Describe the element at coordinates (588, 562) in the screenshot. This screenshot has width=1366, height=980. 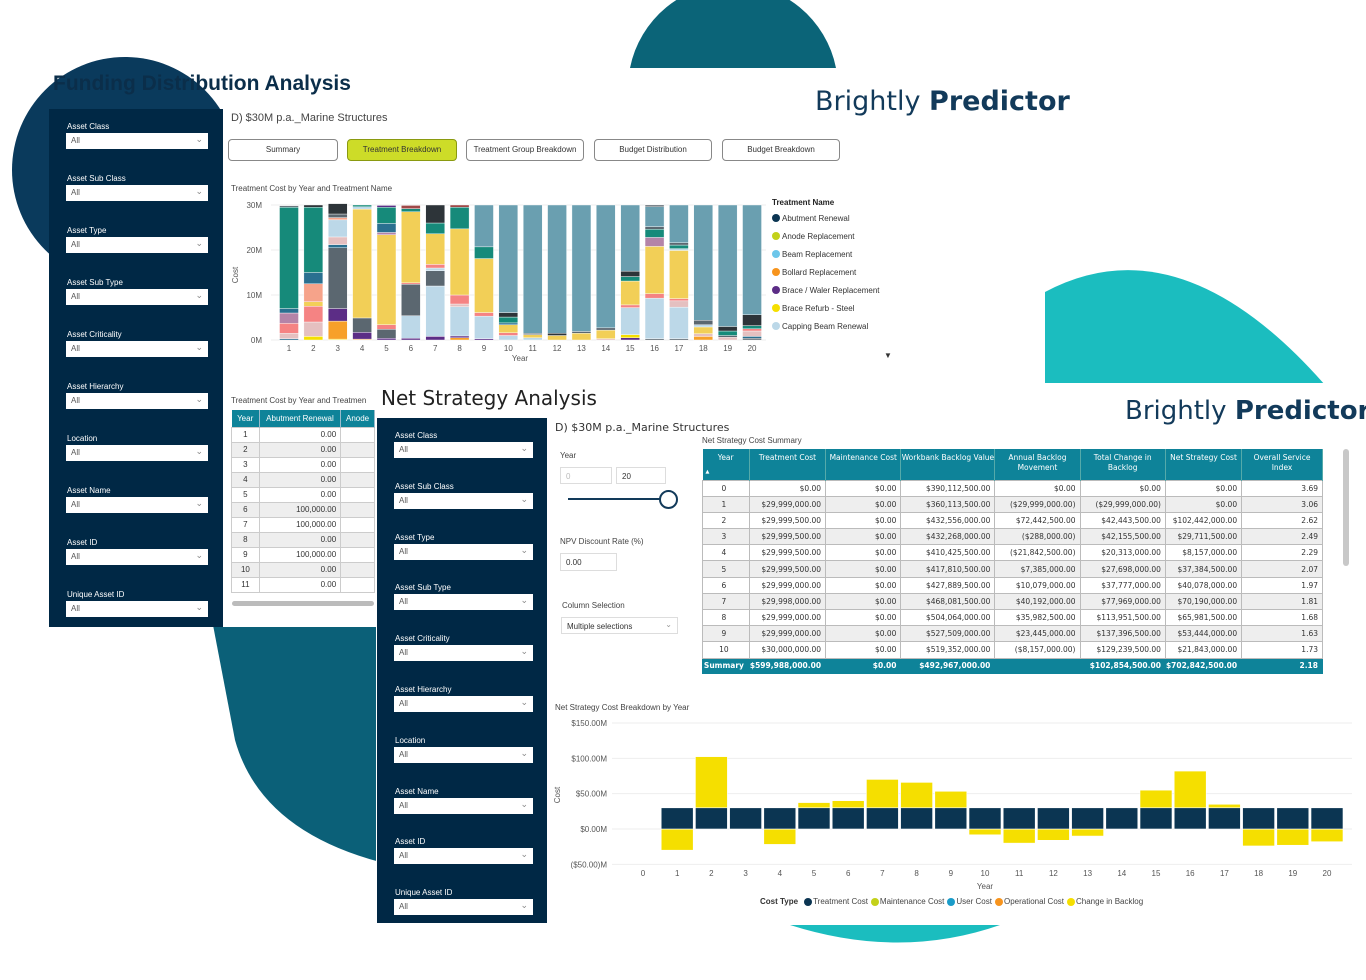
I see `npv-discount-input: 0.00` at that location.